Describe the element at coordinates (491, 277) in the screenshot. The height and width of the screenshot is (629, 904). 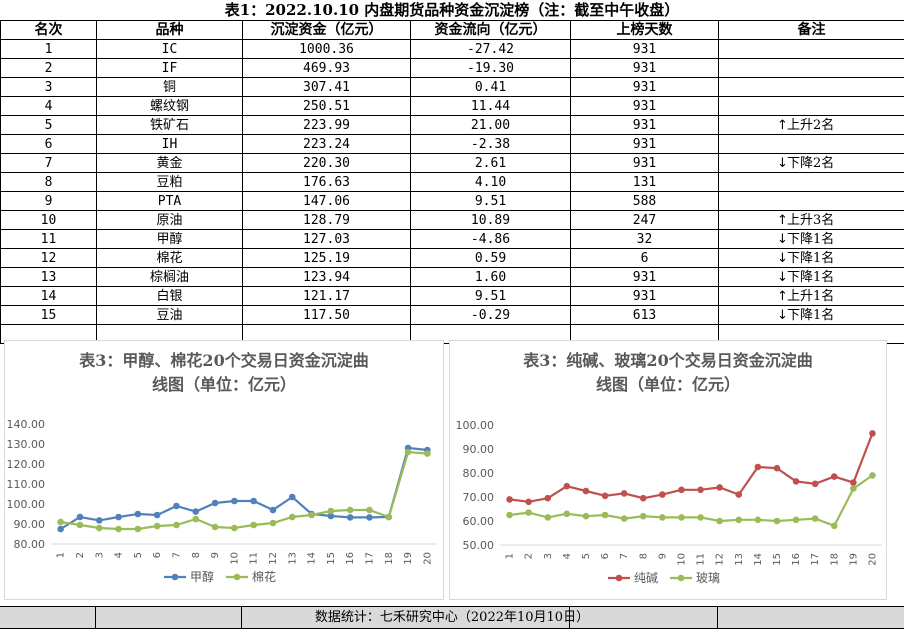
I see `cell-flow: 1.60` at that location.